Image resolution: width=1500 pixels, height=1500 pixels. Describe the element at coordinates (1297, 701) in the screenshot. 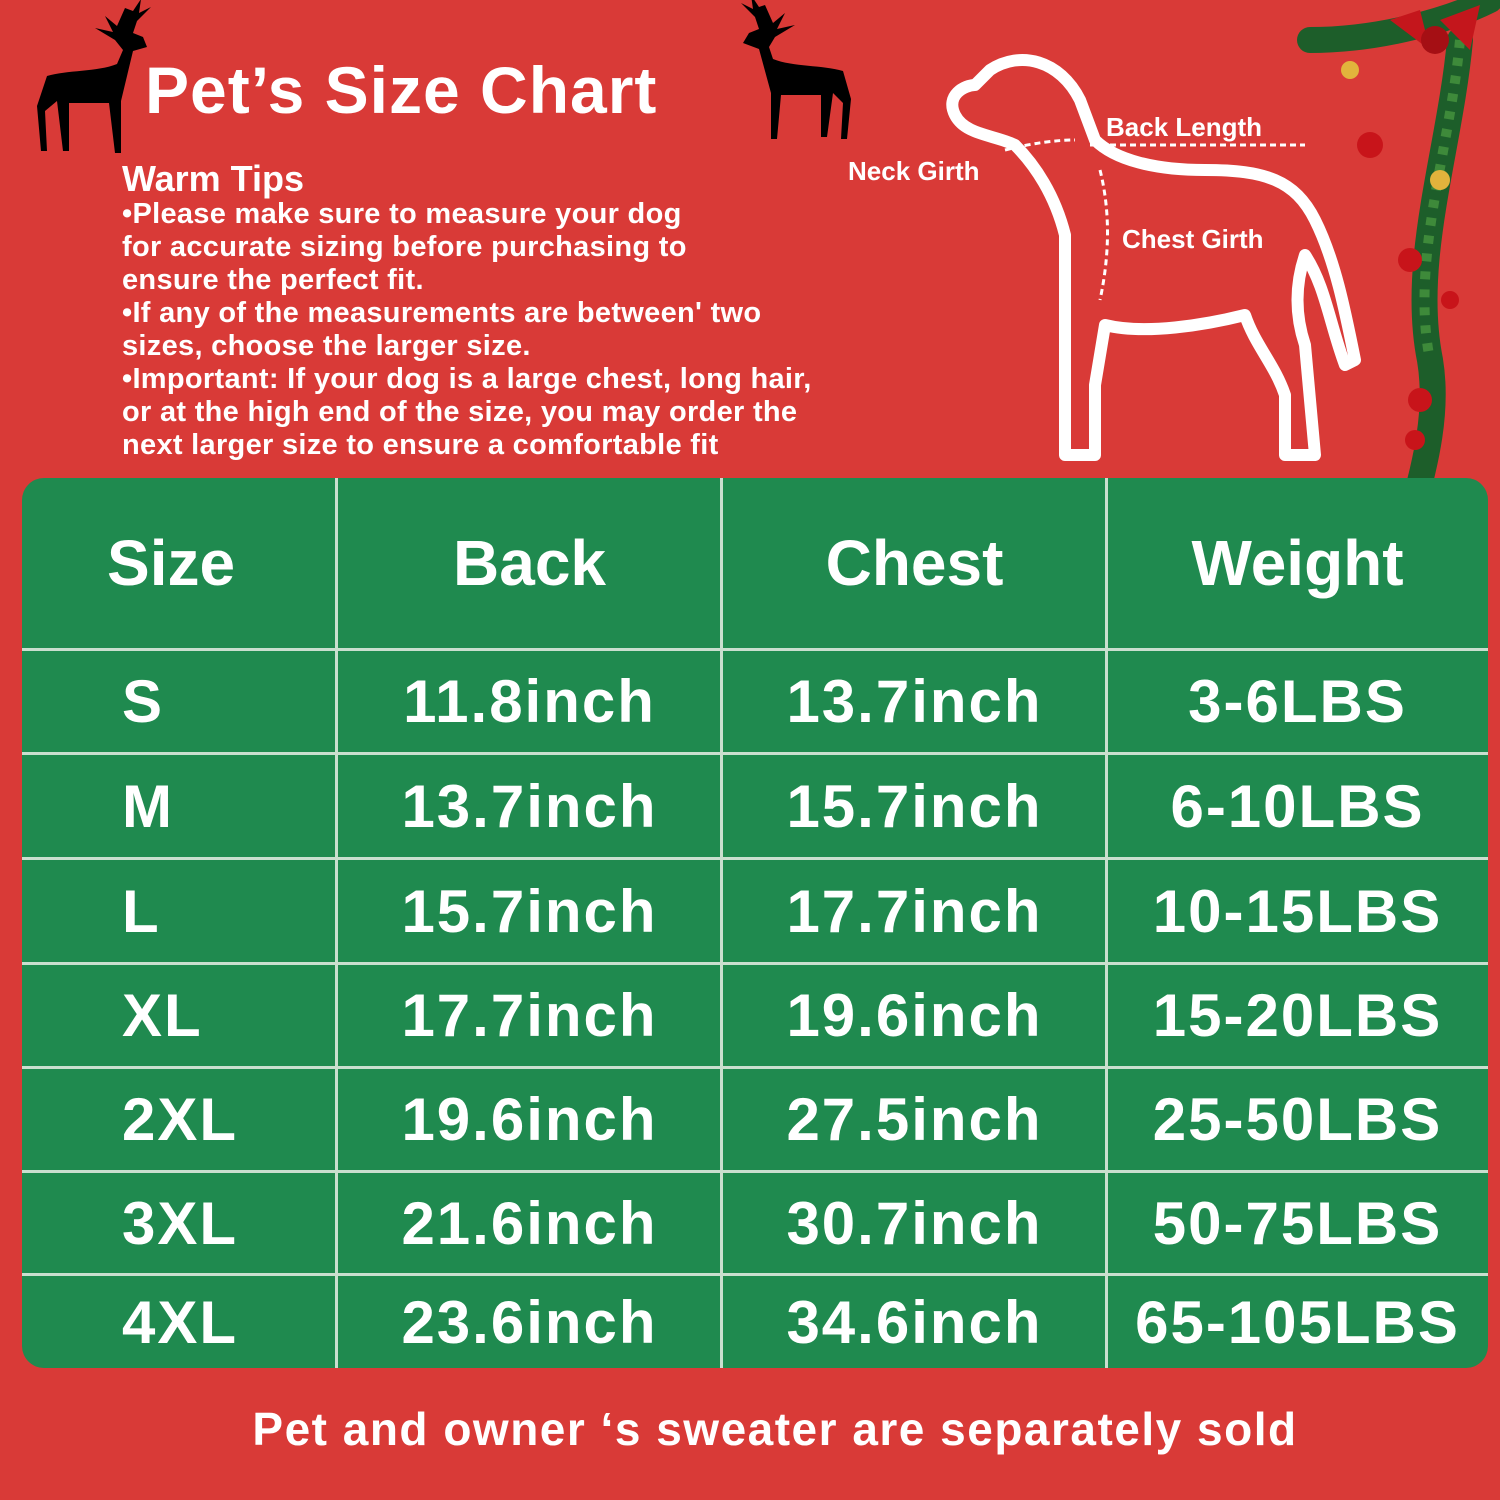

I see `cell-weight: 3-6LBS` at that location.